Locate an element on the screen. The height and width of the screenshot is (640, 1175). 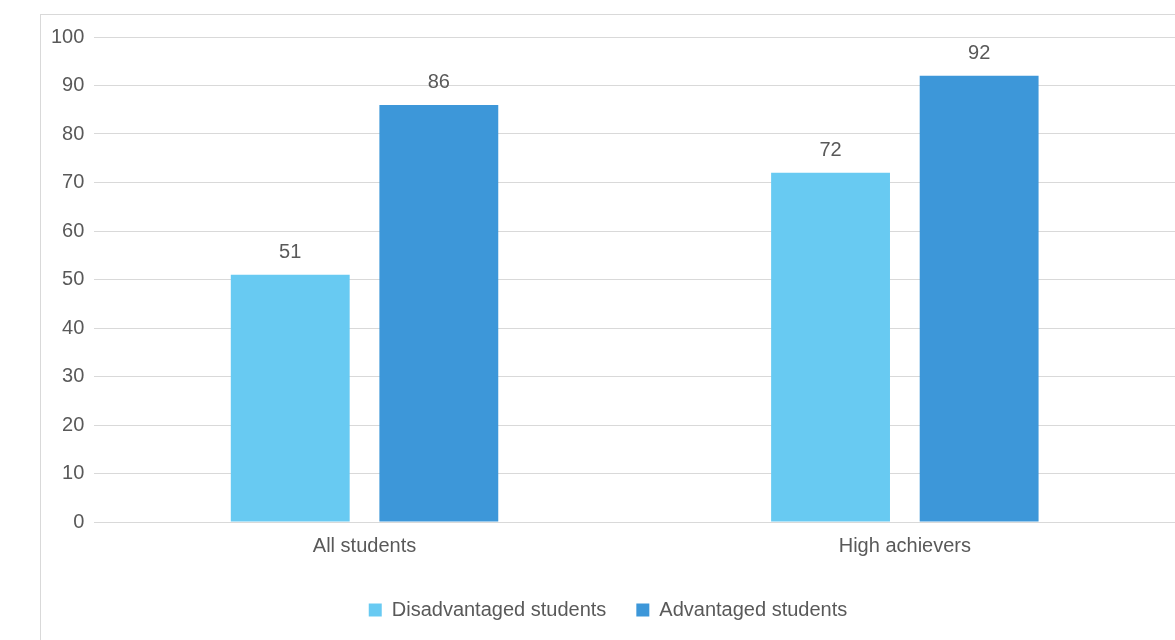
y-tick-label: 90 is located at coordinates (73, 84).